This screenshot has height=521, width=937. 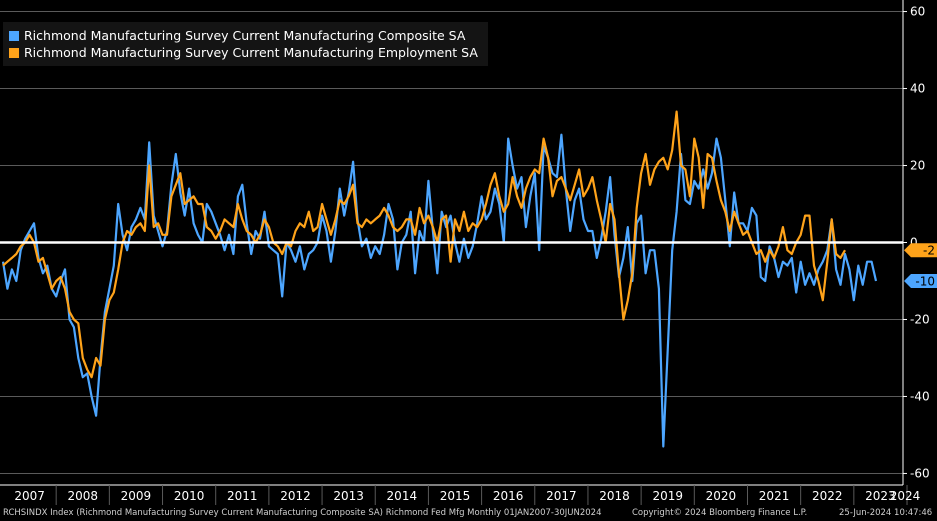 I want to click on legend-swatch-composite, so click(x=14, y=35).